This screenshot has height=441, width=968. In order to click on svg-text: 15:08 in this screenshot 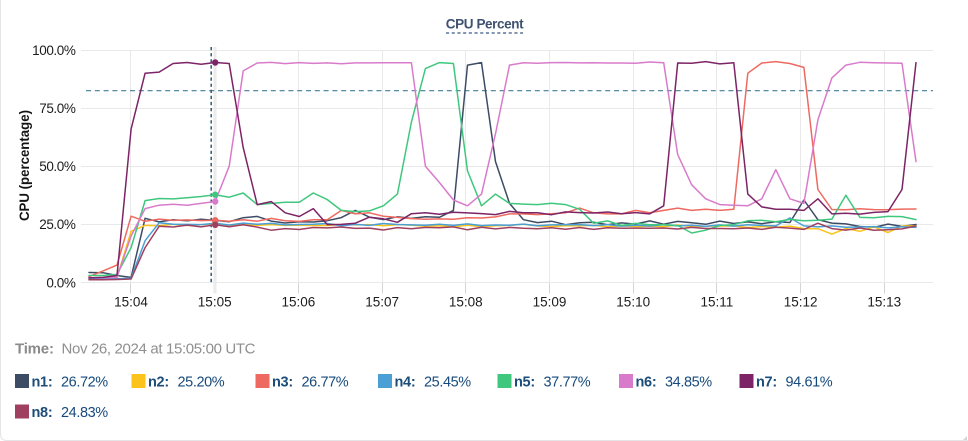, I will do `click(466, 302)`.